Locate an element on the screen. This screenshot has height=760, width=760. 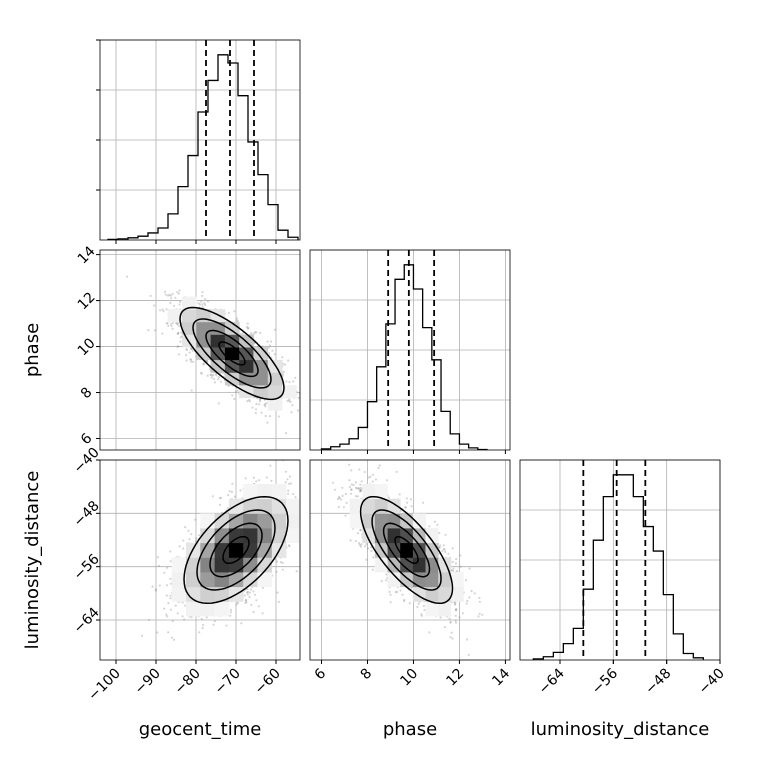
panel-border is located at coordinates (410, 350).